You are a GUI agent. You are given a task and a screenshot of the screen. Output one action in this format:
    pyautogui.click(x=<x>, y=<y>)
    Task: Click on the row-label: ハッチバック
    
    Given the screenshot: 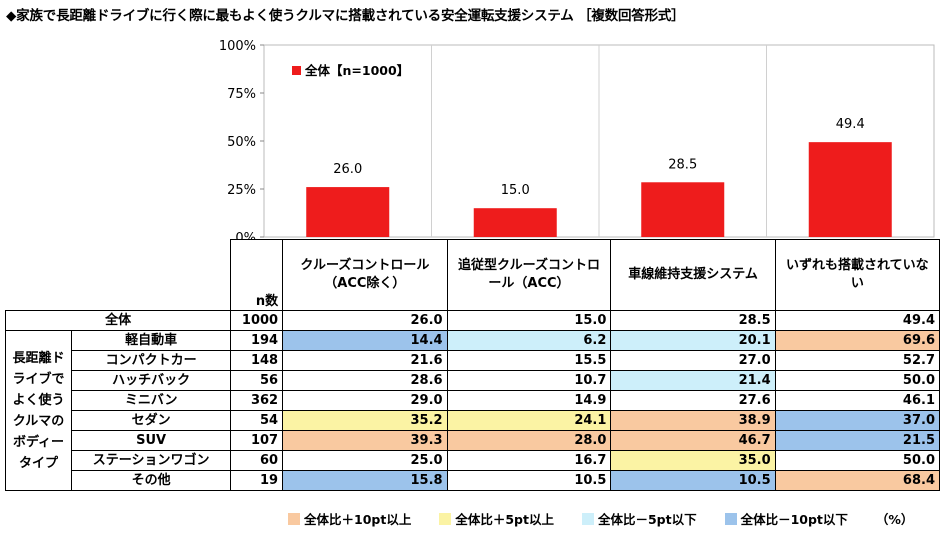 What is the action you would take?
    pyautogui.click(x=151, y=380)
    